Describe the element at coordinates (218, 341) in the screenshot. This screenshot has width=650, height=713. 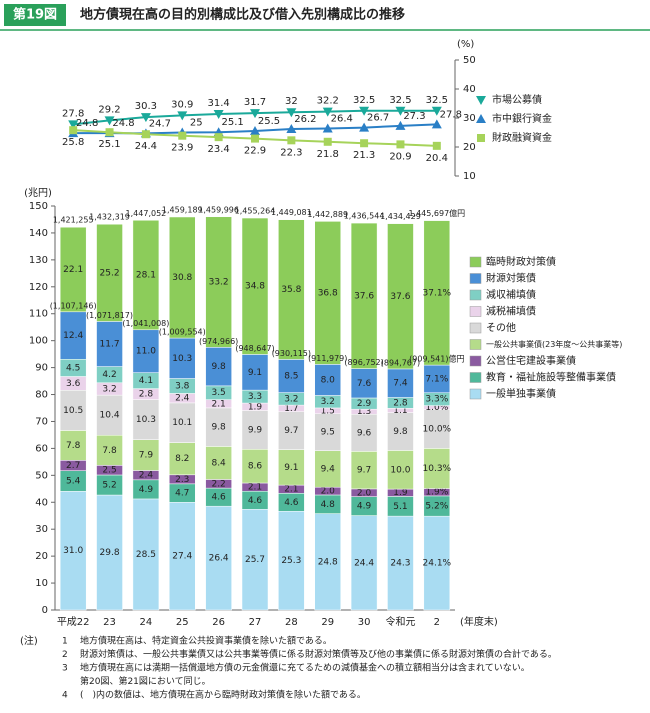
I see `excluding-label: (974,966)` at that location.